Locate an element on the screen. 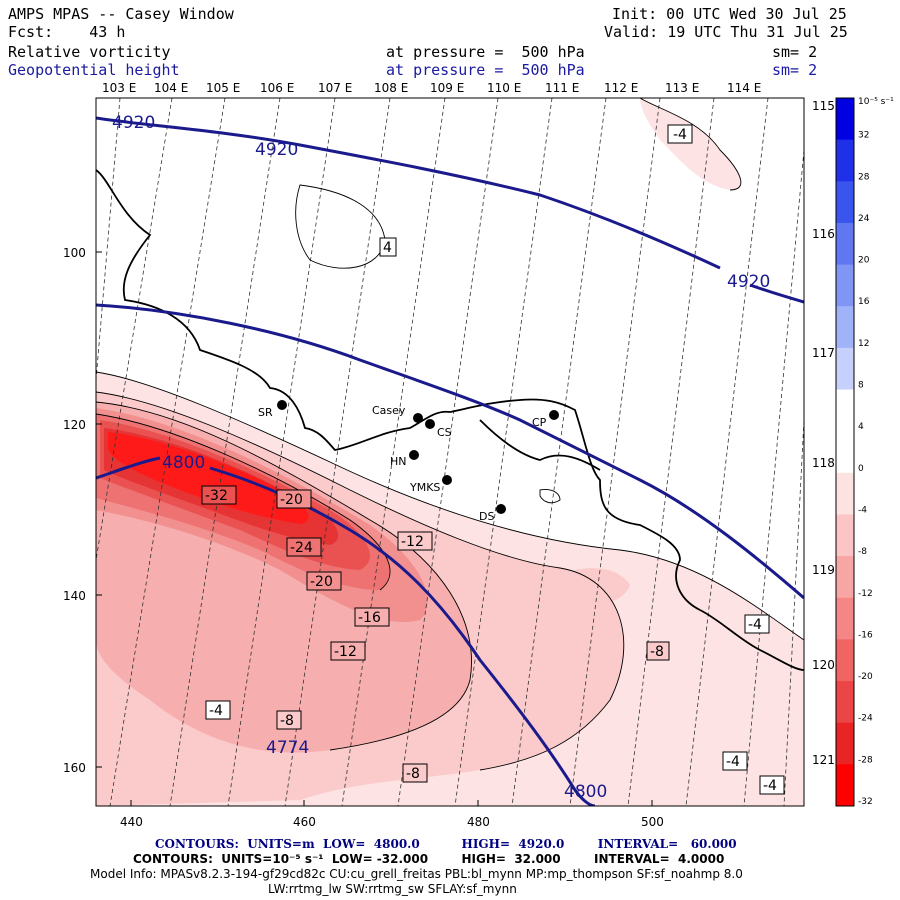 This screenshot has width=900, height=900. colorbar-label: 4 is located at coordinates (861, 427).